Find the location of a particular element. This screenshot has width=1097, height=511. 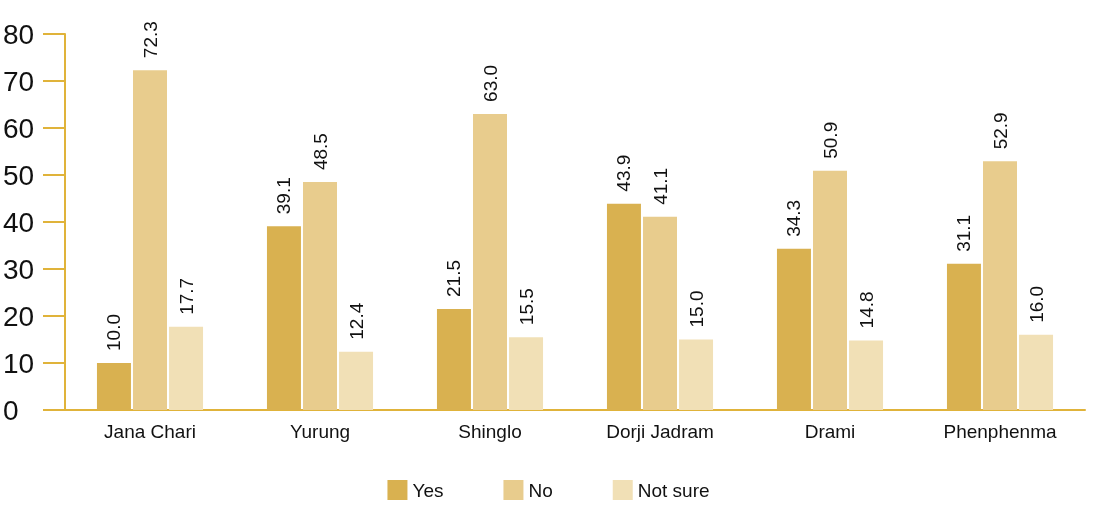

y-tick-label: 70 is located at coordinates (19, 81).